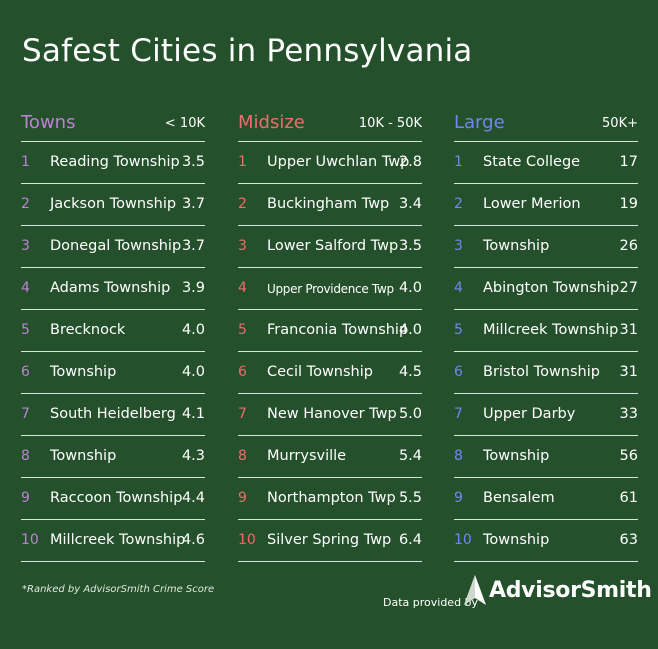 The height and width of the screenshot is (649, 658). Describe the element at coordinates (570, 590) in the screenshot. I see `brand-name: AdvisorSmith` at that location.